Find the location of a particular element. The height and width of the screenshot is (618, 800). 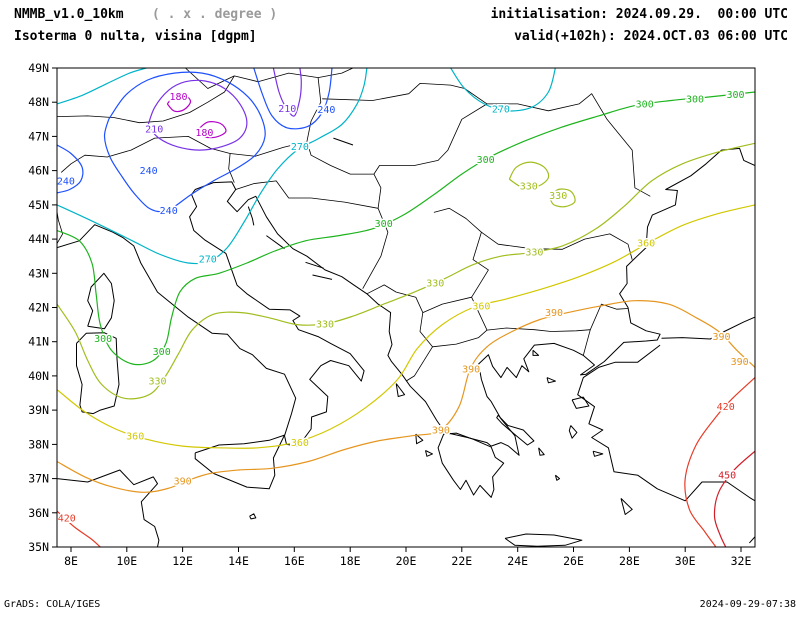

x-axis-label: 18E is located at coordinates (350, 561).